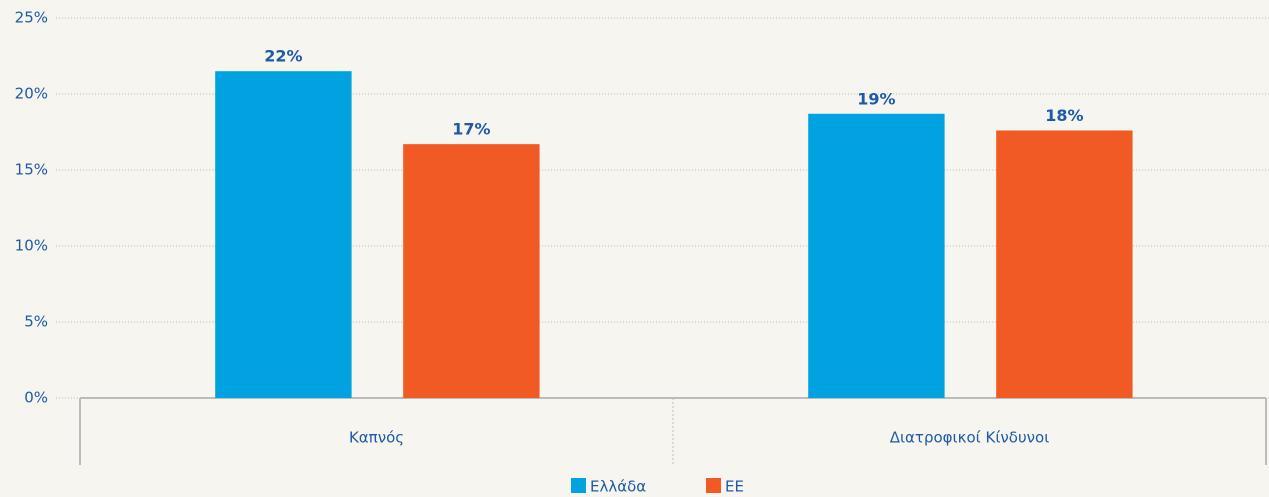 The image size is (1269, 497). I want to click on legend-label: ΕΕ, so click(734, 487).